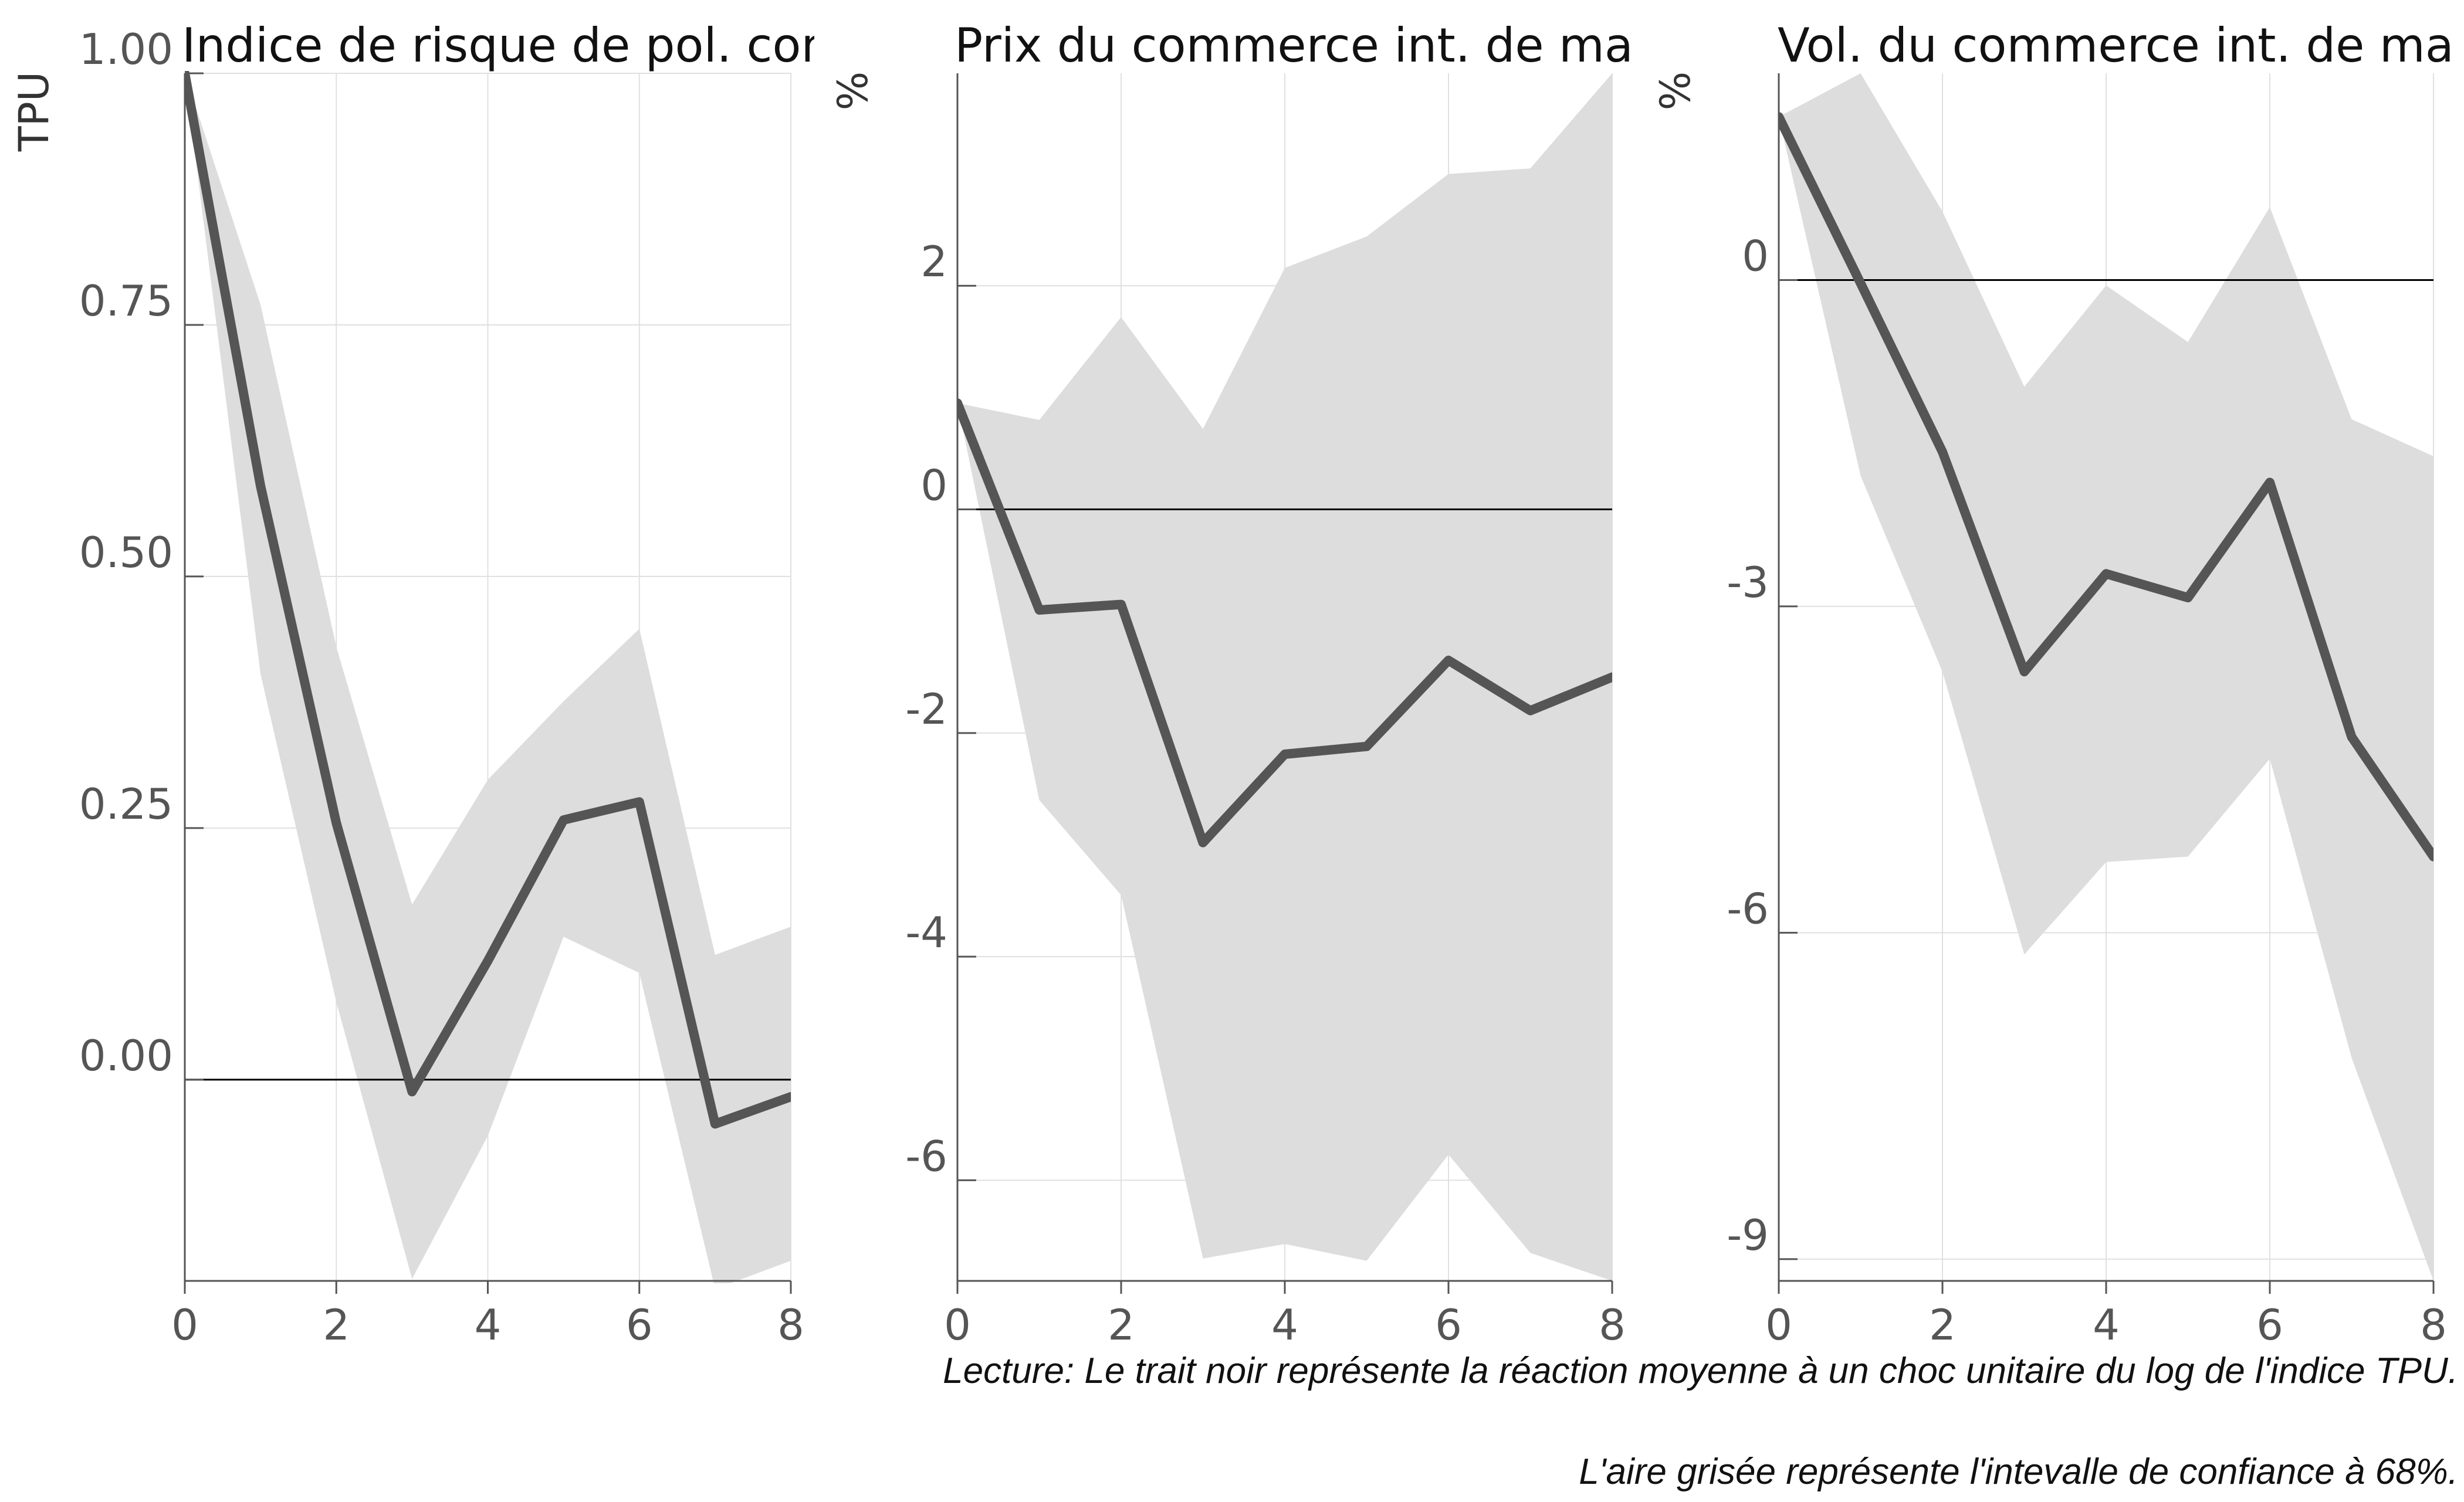 This screenshot has width=2464, height=1502. What do you see at coordinates (126, 1056) in the screenshot?
I see `y-tick-label: 0.00` at bounding box center [126, 1056].